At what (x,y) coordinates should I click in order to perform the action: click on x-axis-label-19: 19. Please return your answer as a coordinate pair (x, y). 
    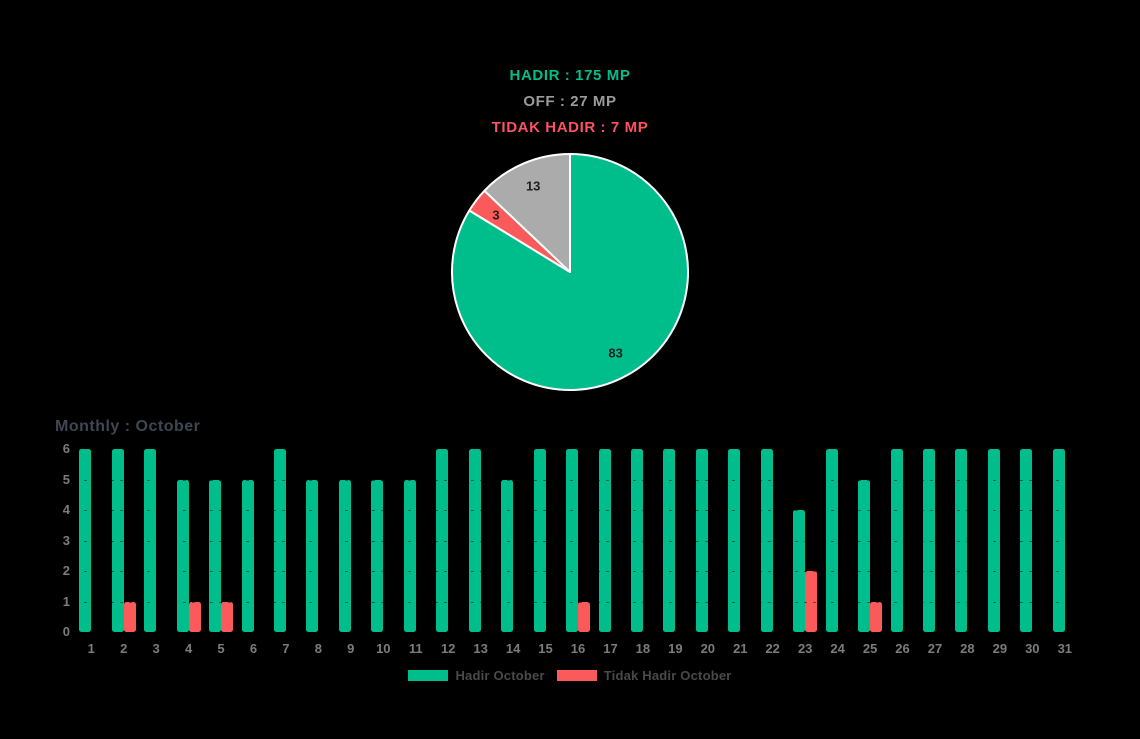
    Looking at the image, I should click on (675, 648).